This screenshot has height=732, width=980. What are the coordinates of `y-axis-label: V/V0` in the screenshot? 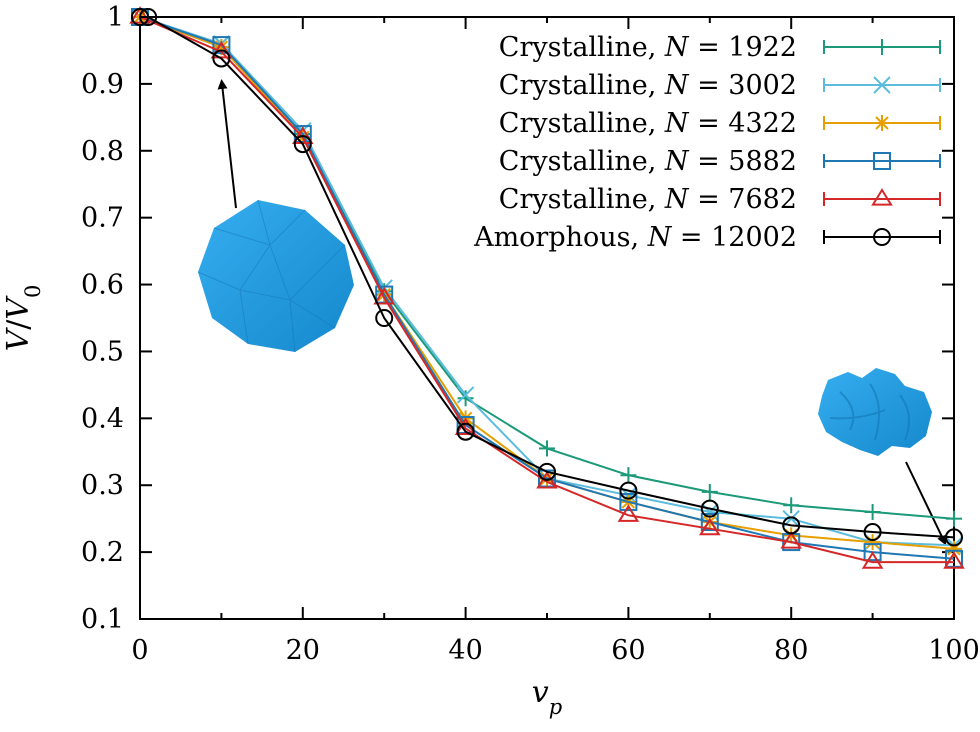 It's located at (23, 318).